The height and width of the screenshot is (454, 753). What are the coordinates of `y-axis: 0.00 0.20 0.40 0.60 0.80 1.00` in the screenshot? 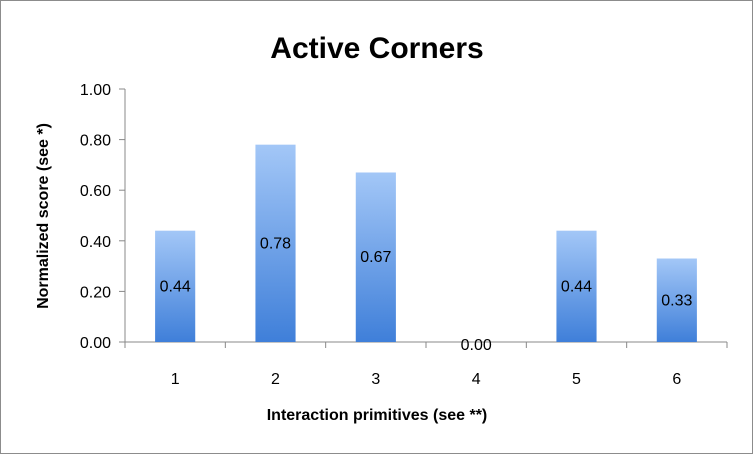 It's located at (103, 217).